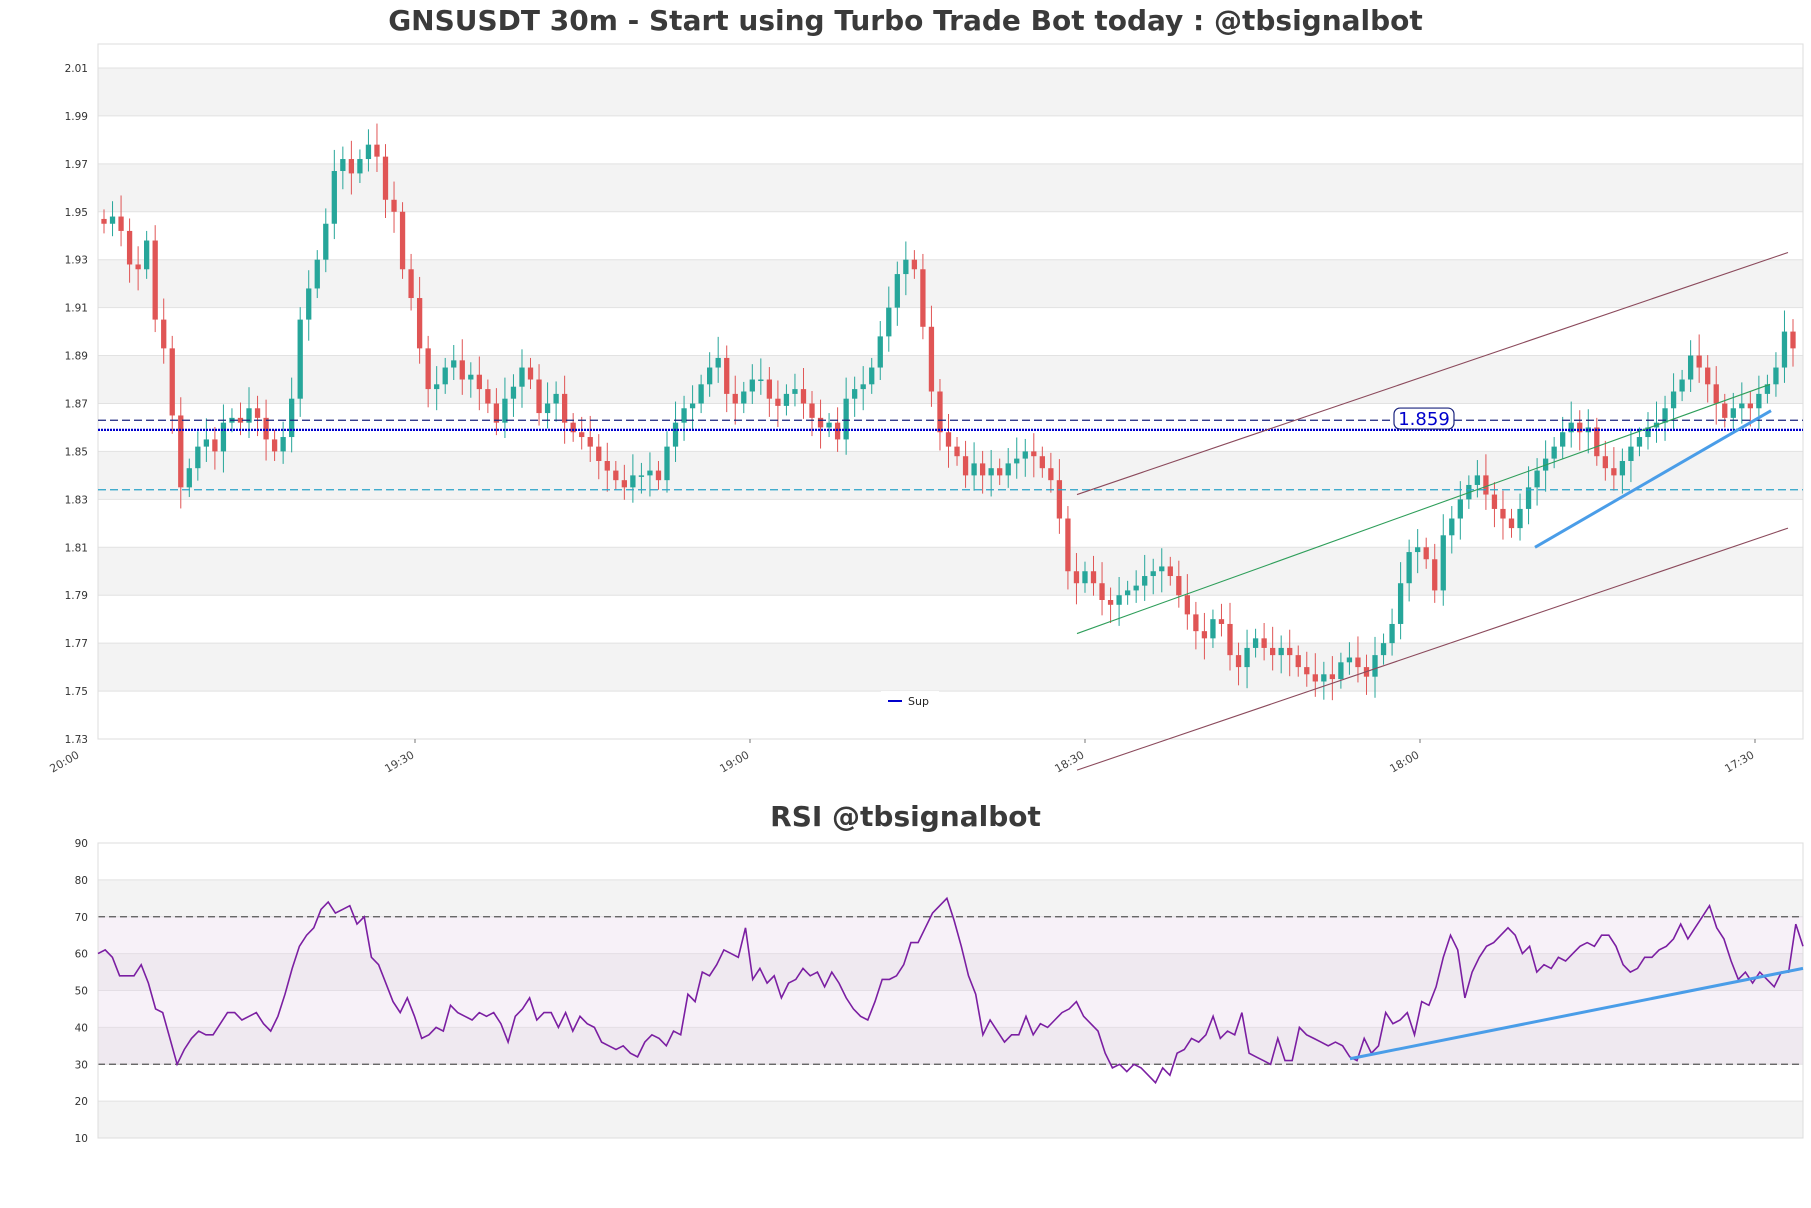  I want to click on y-tick-label: 2.01, so click(76, 69).